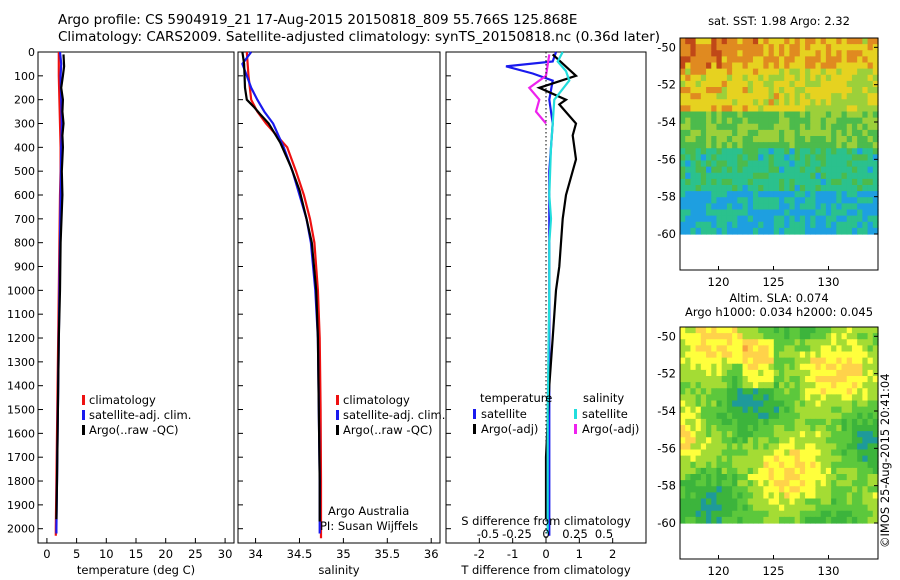 The height and width of the screenshot is (580, 900). Describe the element at coordinates (666, 47) in the screenshot. I see `sst_map-ytick-label: -50` at that location.